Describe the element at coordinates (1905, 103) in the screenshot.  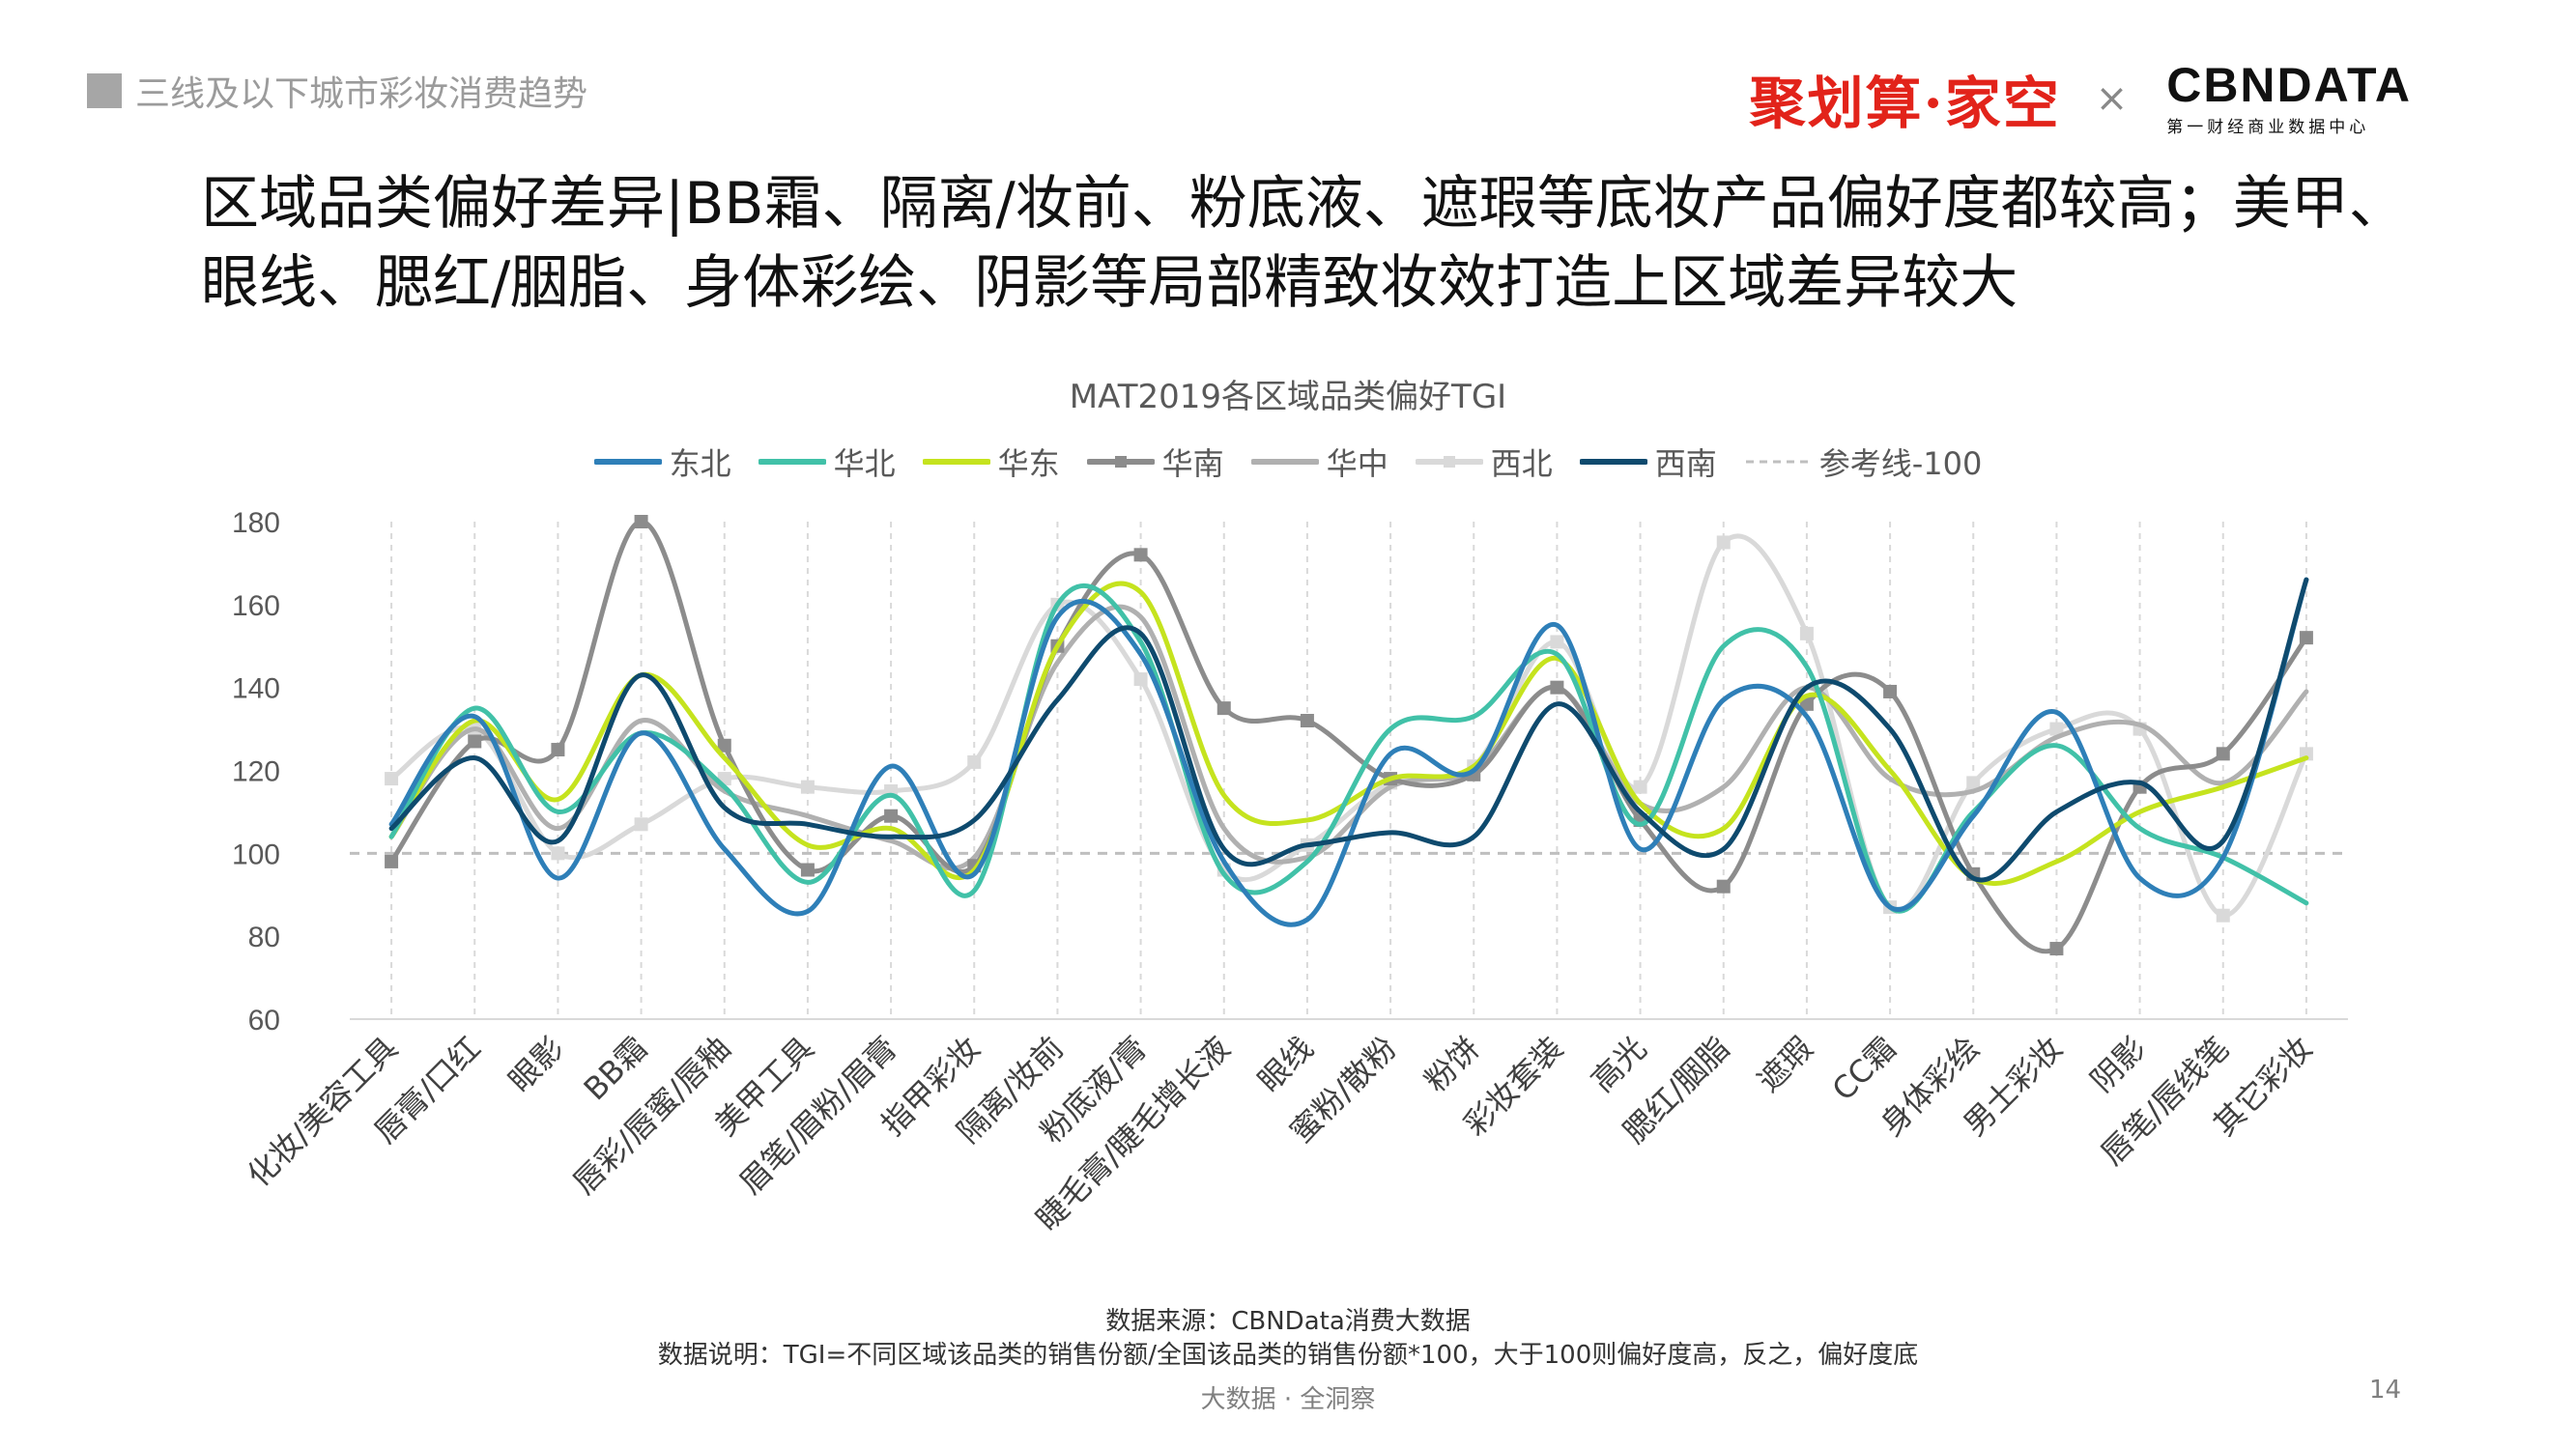
I see `juhuasuan-logo: 聚划算·家空` at that location.